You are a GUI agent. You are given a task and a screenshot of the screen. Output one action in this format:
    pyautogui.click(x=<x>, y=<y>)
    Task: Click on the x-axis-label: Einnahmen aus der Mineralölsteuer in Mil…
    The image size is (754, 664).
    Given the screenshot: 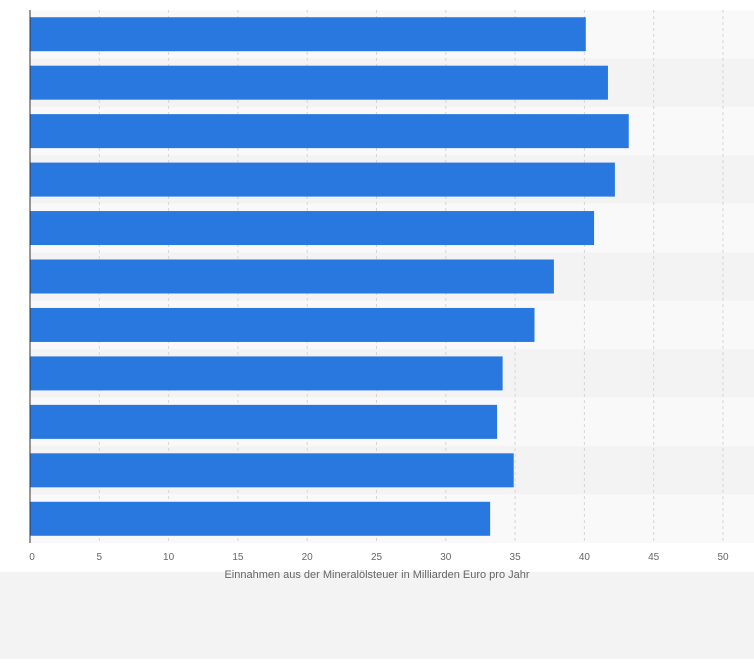 What is the action you would take?
    pyautogui.click(x=376, y=575)
    